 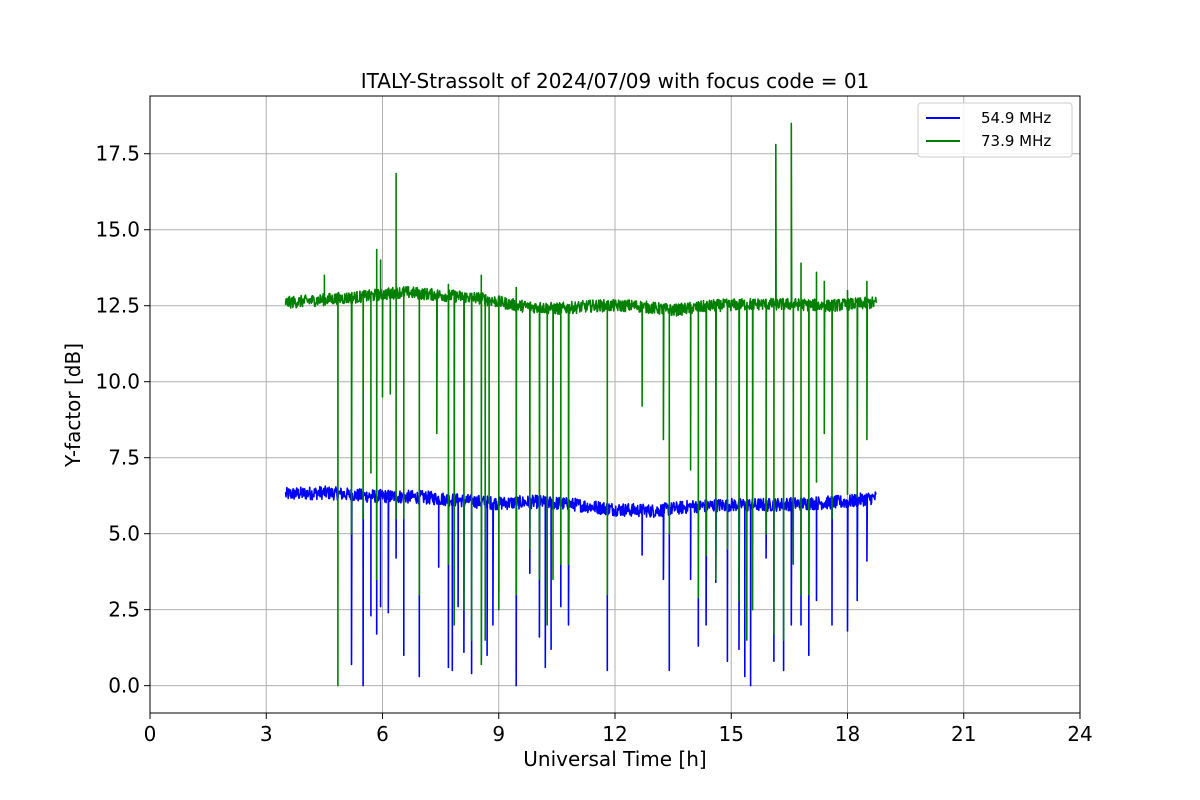 What do you see at coordinates (963, 734) in the screenshot?
I see `x-tick-label: 21` at bounding box center [963, 734].